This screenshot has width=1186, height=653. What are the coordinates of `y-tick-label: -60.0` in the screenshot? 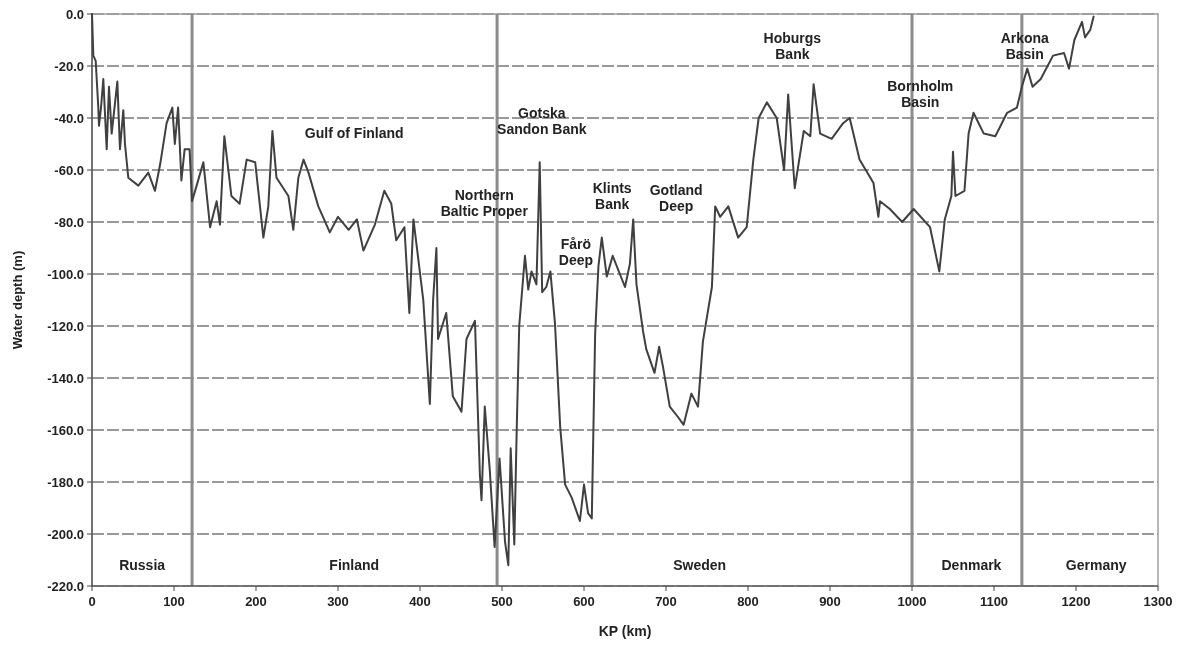 It's located at (69, 170).